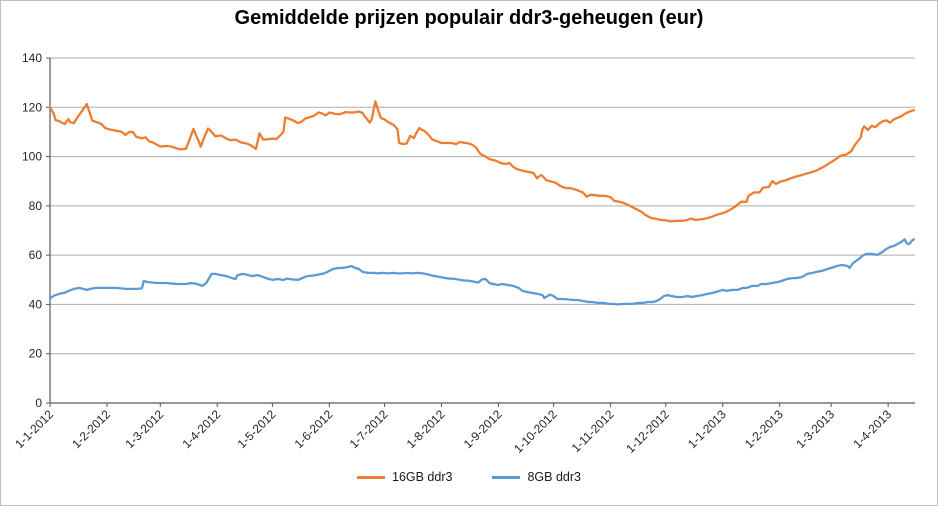  What do you see at coordinates (36, 304) in the screenshot?
I see `y-tick-label: 40` at bounding box center [36, 304].